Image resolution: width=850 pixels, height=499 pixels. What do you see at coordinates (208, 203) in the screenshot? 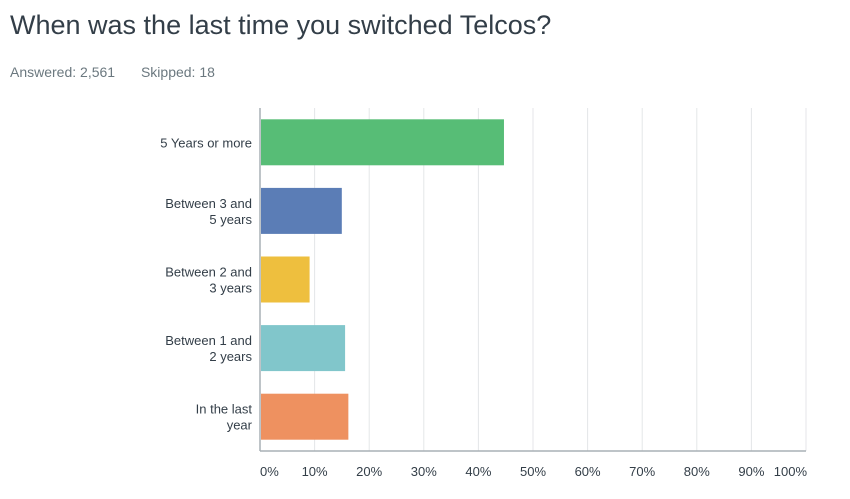
I see `category-label: Between 3 and` at bounding box center [208, 203].